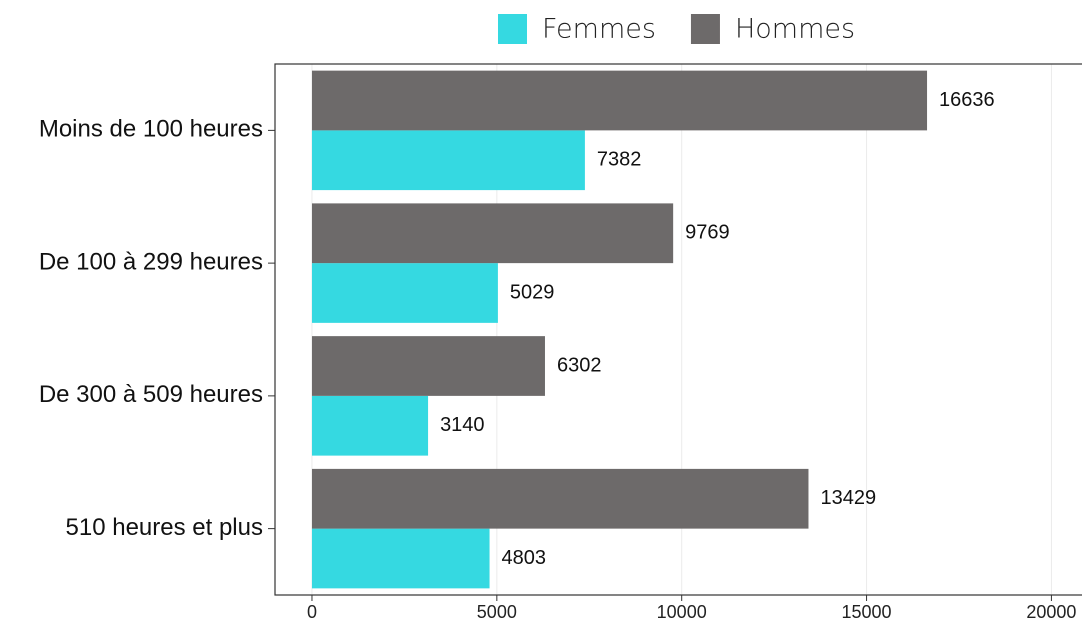 This screenshot has width=1082, height=624. Describe the element at coordinates (599, 29) in the screenshot. I see `legend-label: Femmes` at that location.